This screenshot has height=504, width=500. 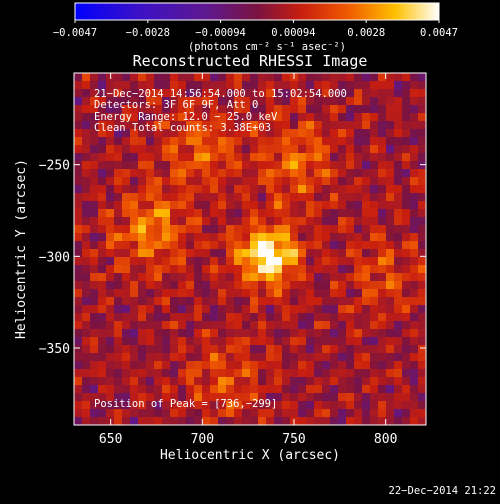 I want to click on colorbar-unit-label: (photons cm⁻² s⁻¹ asec⁻²), so click(x=267, y=47).